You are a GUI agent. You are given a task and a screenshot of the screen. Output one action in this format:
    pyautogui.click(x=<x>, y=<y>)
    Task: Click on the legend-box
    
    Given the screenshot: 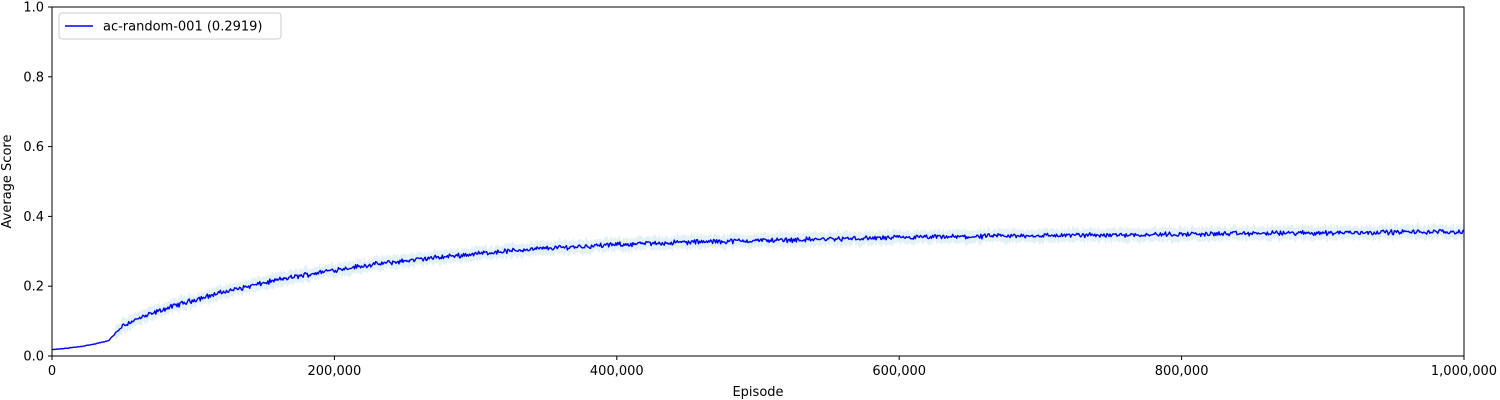 What is the action you would take?
    pyautogui.click(x=170, y=26)
    